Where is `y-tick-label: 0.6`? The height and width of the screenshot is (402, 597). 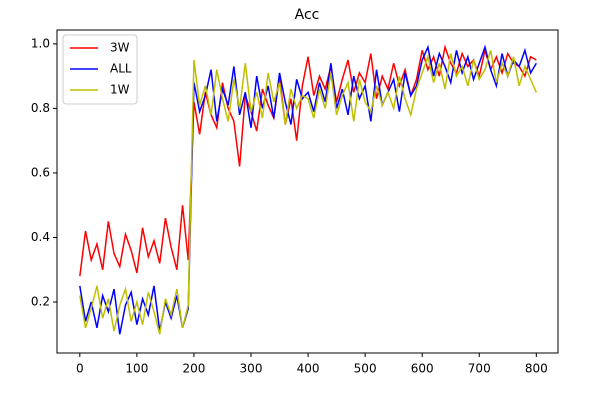 y-tick-label: 0.6 is located at coordinates (40, 172).